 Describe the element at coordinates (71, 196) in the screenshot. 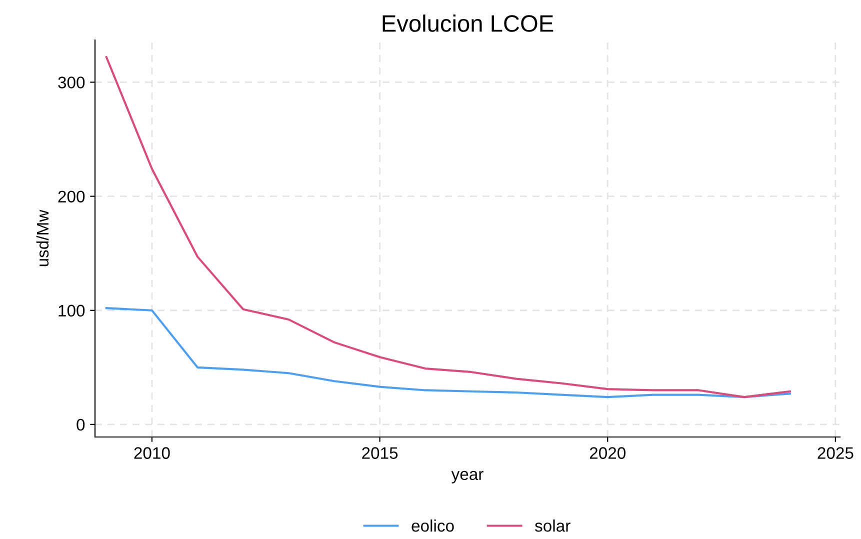

I see `y-tick-label: 200` at that location.